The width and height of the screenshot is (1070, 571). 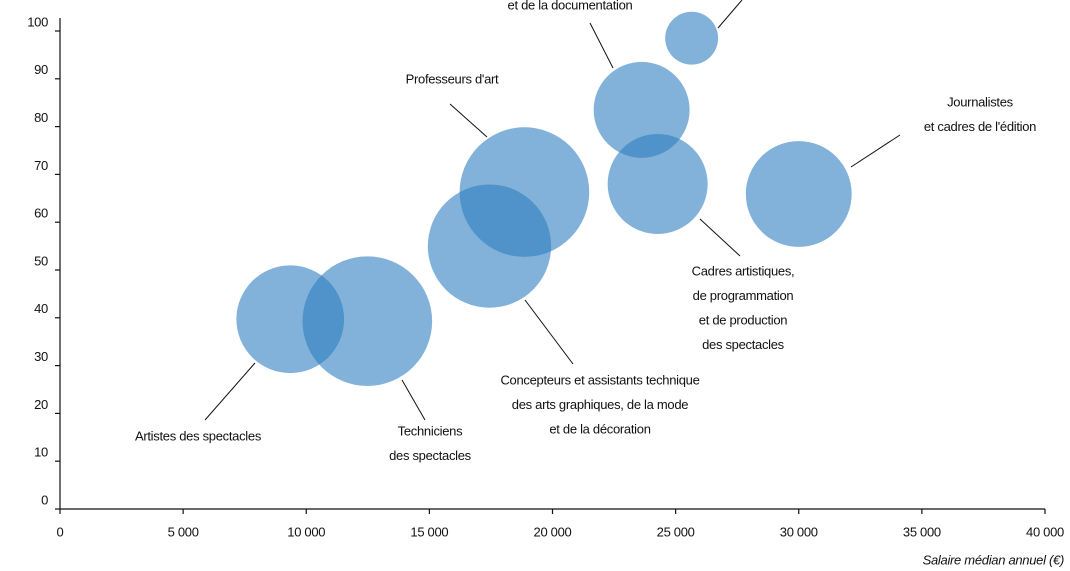 I want to click on x-tick-label: 15 000, so click(x=429, y=531).